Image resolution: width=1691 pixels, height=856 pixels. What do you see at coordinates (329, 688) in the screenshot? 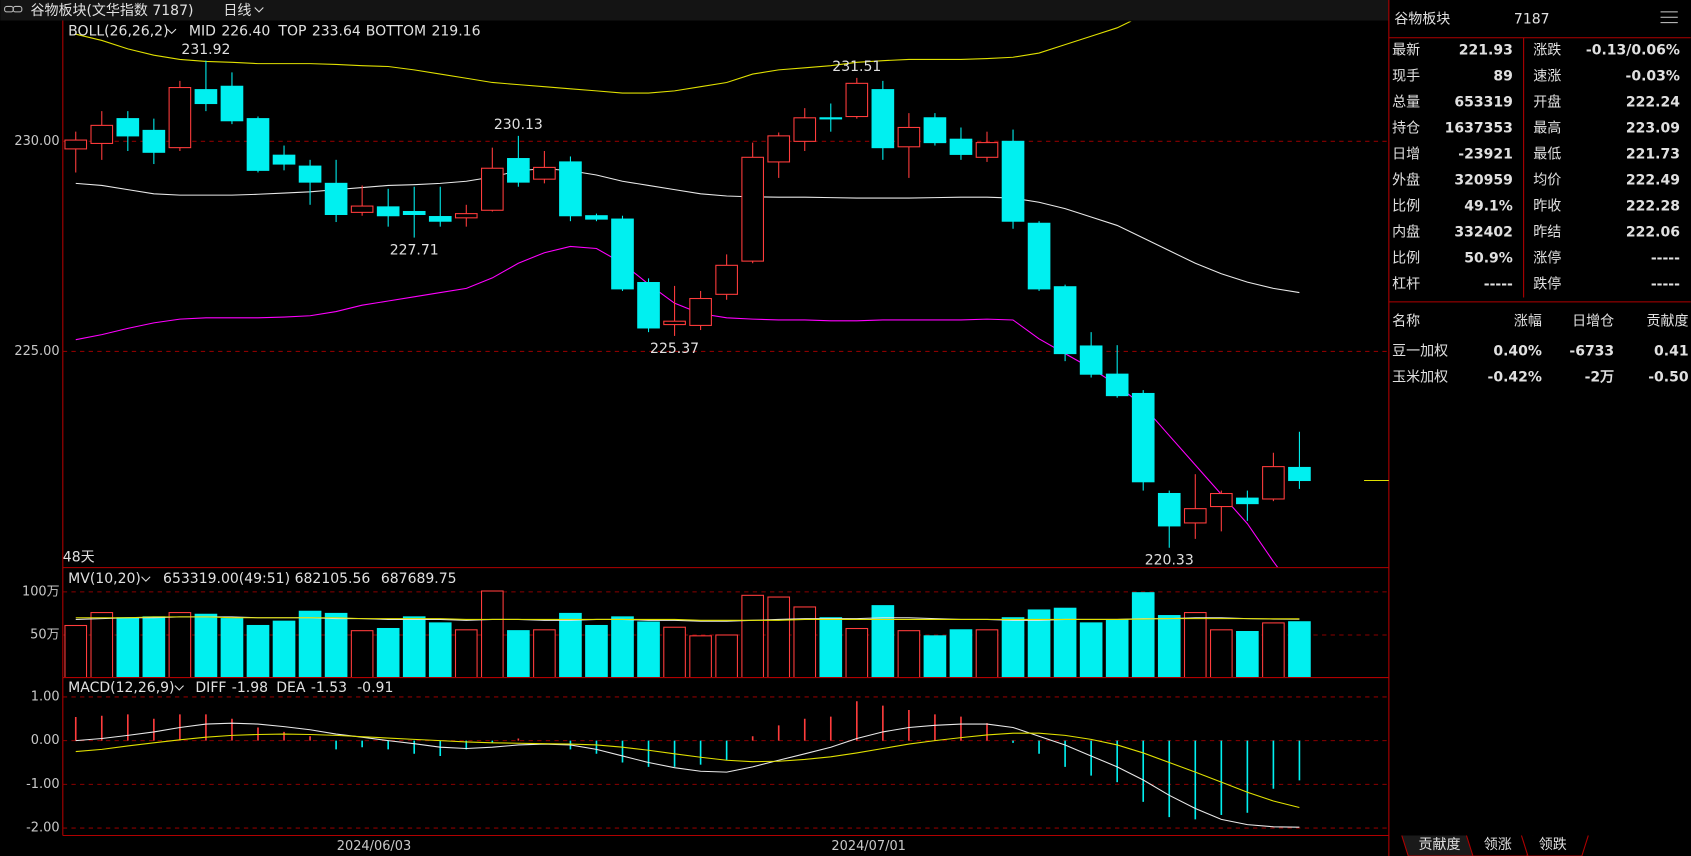
I see `legend-value: -1.53` at bounding box center [329, 688].